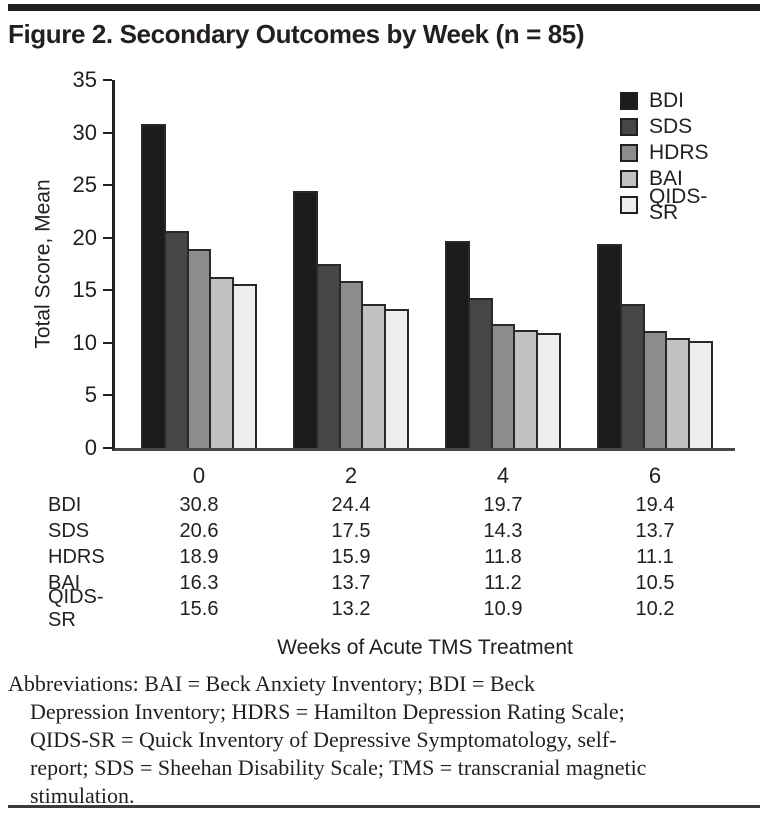  Describe the element at coordinates (503, 530) in the screenshot. I see `table-value-sds-week-4: 14.3` at that location.